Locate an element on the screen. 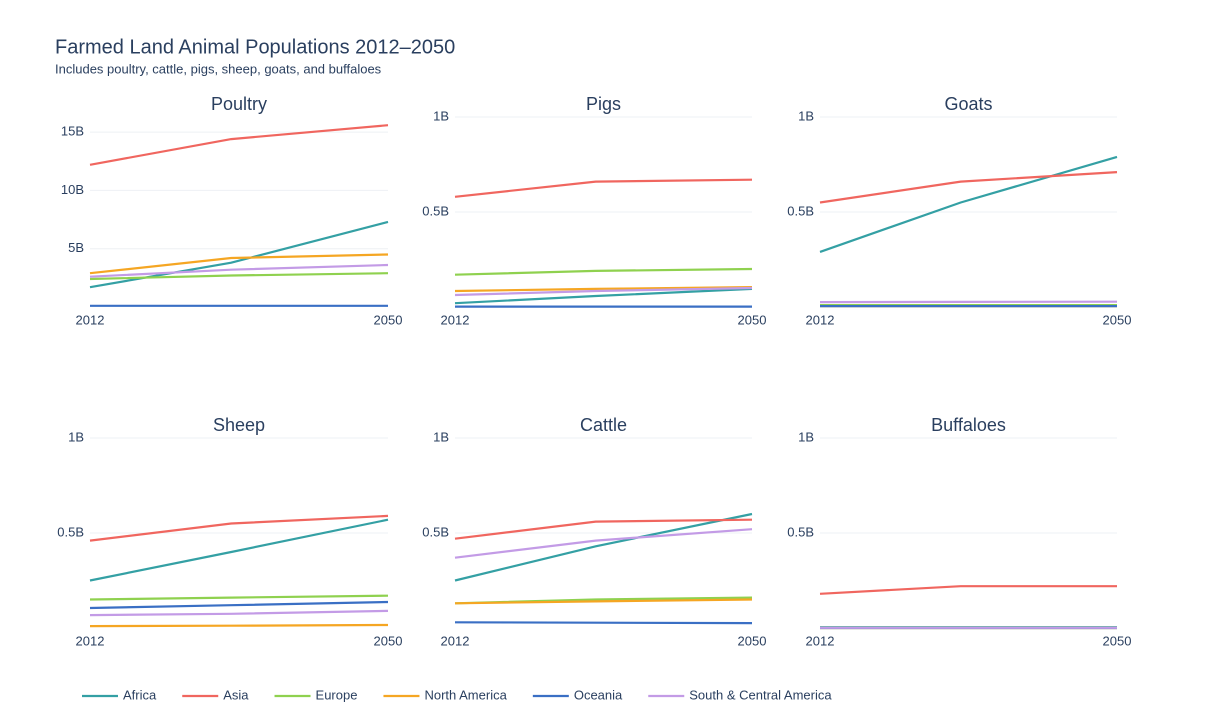  subplot-title: Buffaloes is located at coordinates (968, 425).